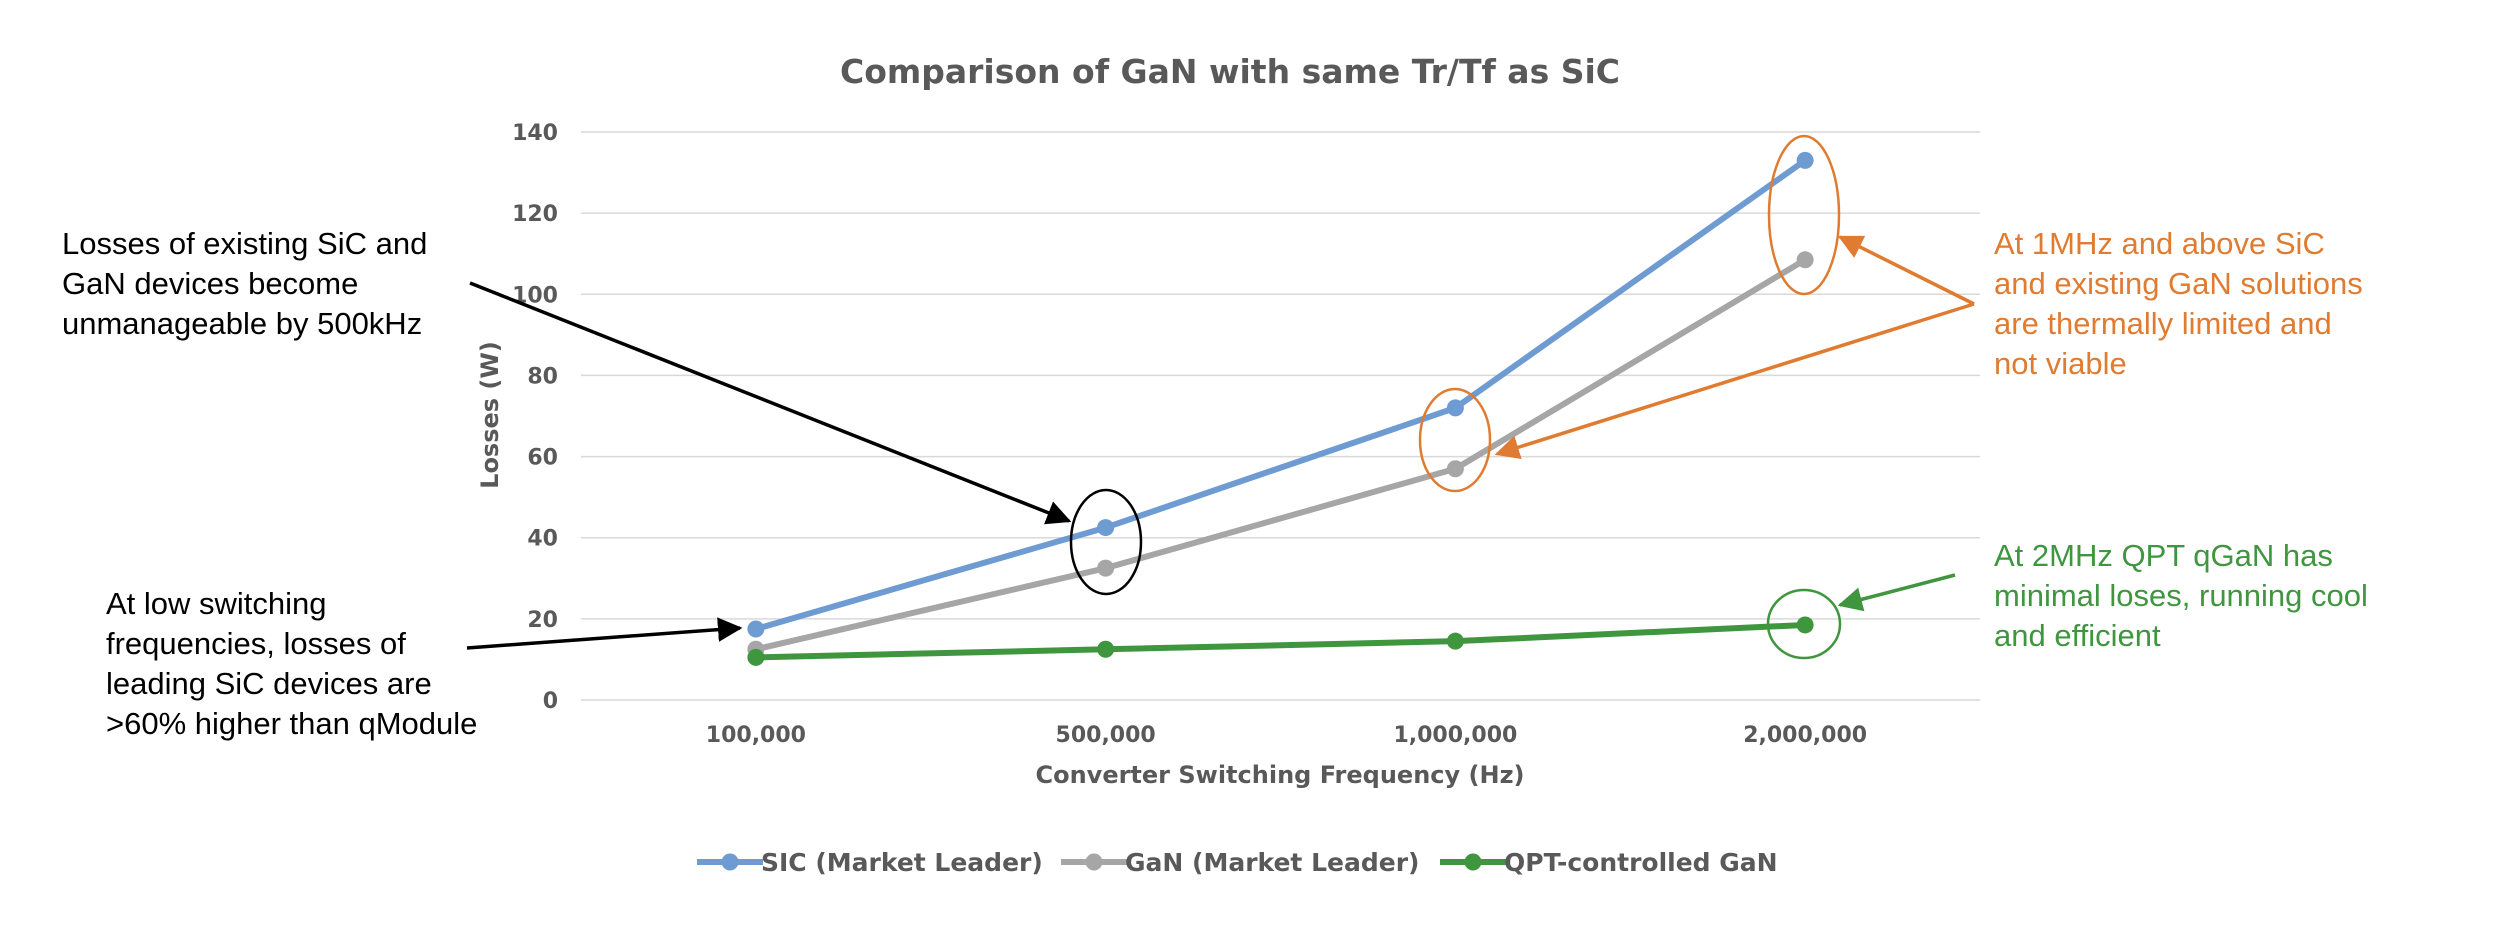 The height and width of the screenshot is (942, 2500). What do you see at coordinates (542, 376) in the screenshot?
I see `y-tick-label: 80` at bounding box center [542, 376].